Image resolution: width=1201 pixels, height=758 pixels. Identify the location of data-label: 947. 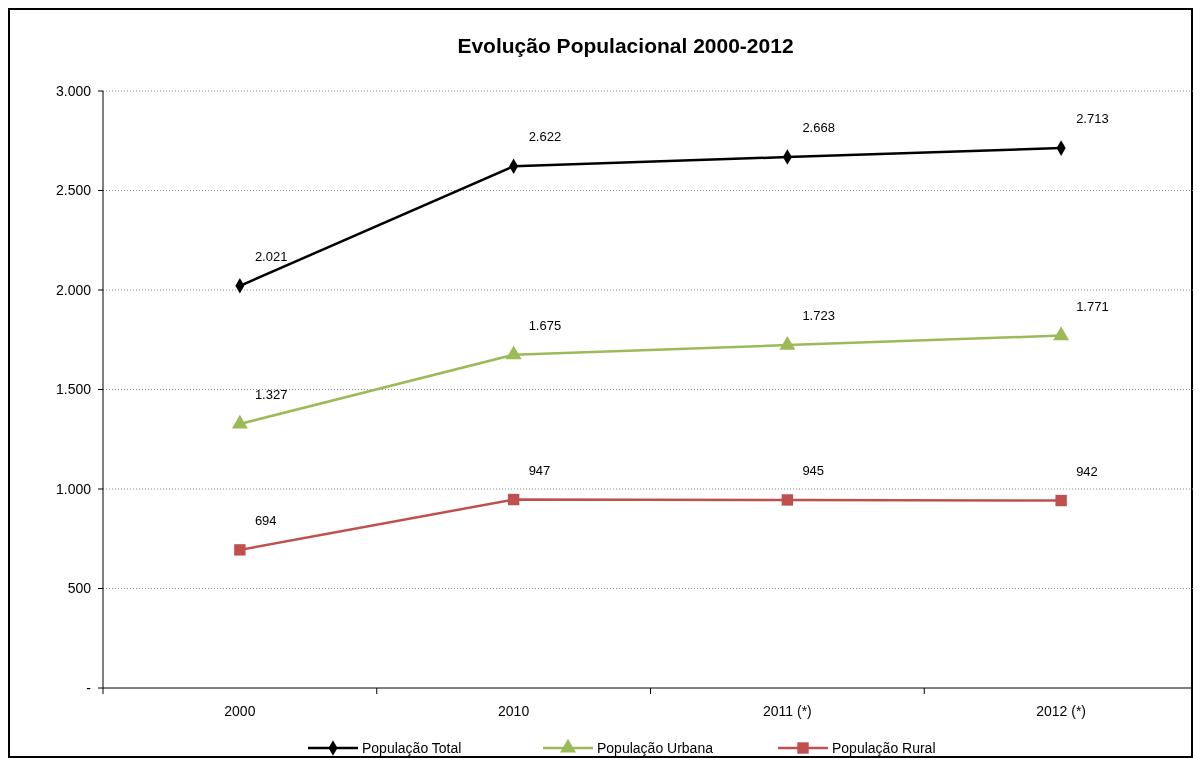
(539, 470).